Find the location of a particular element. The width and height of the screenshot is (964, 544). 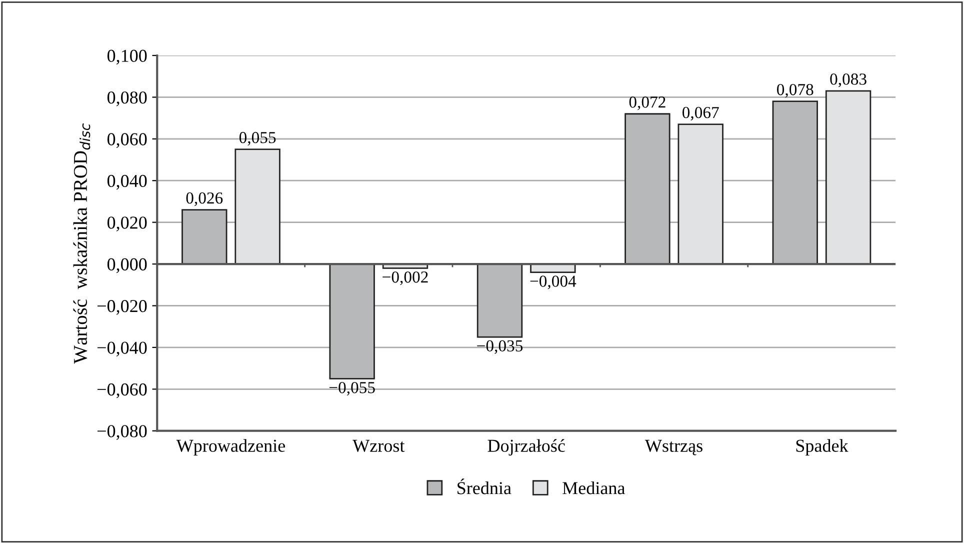

y-tick-label: 0,100 is located at coordinates (127, 57).